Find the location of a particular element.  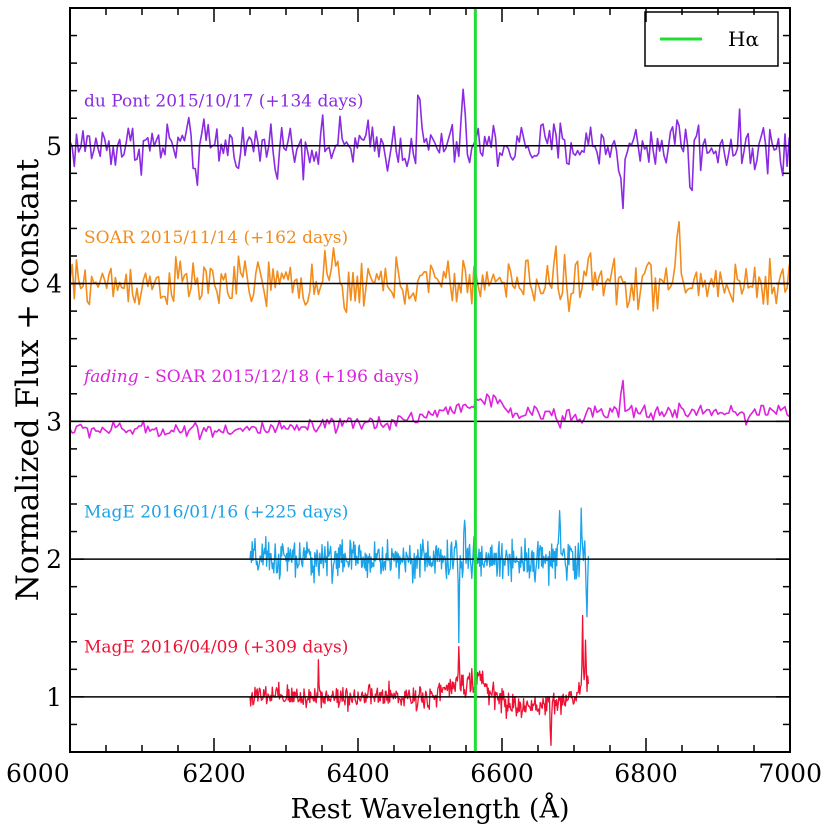

y-tick-labels: 1 2 3 4 5 is located at coordinates (54, 422).